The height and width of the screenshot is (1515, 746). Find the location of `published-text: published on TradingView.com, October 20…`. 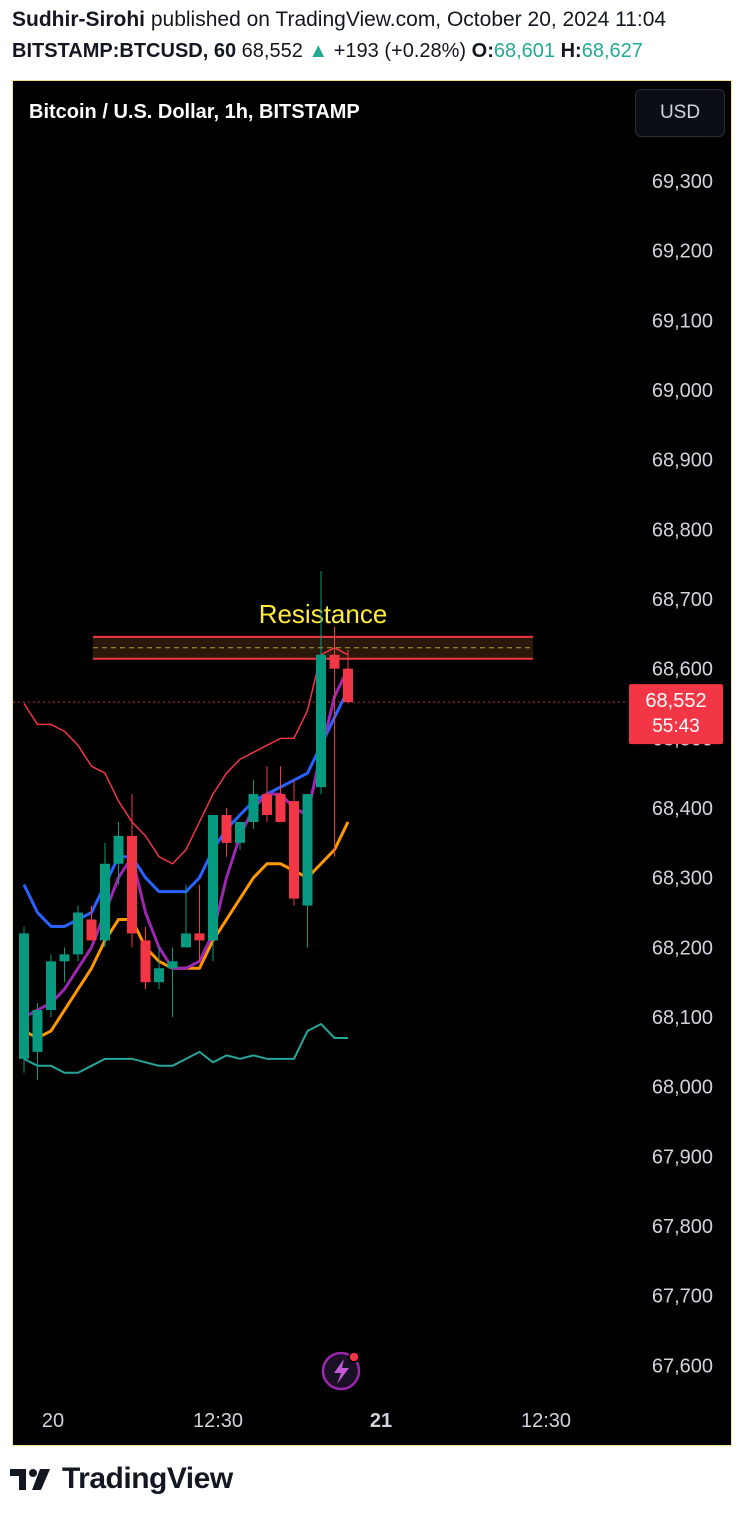

published-text: published on TradingView.com, October 20… is located at coordinates (408, 19).